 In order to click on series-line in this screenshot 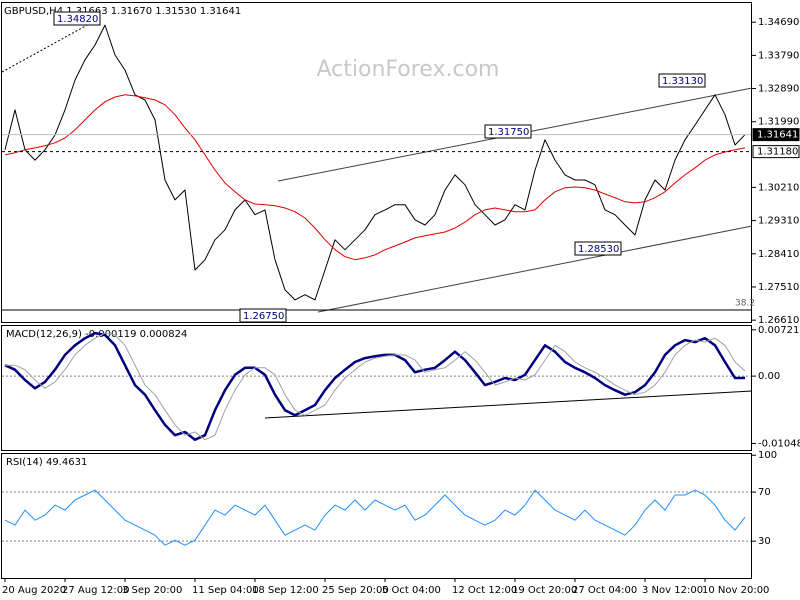, I will do `click(375, 517)`.